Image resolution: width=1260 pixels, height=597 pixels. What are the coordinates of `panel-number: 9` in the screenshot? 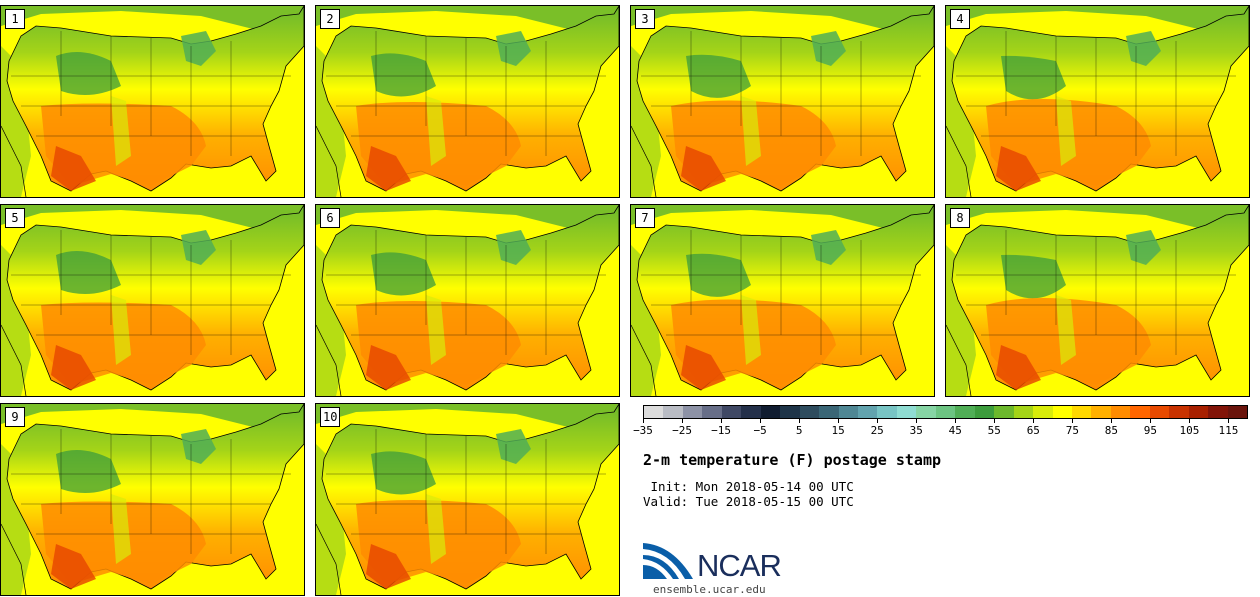 It's located at (15, 417).